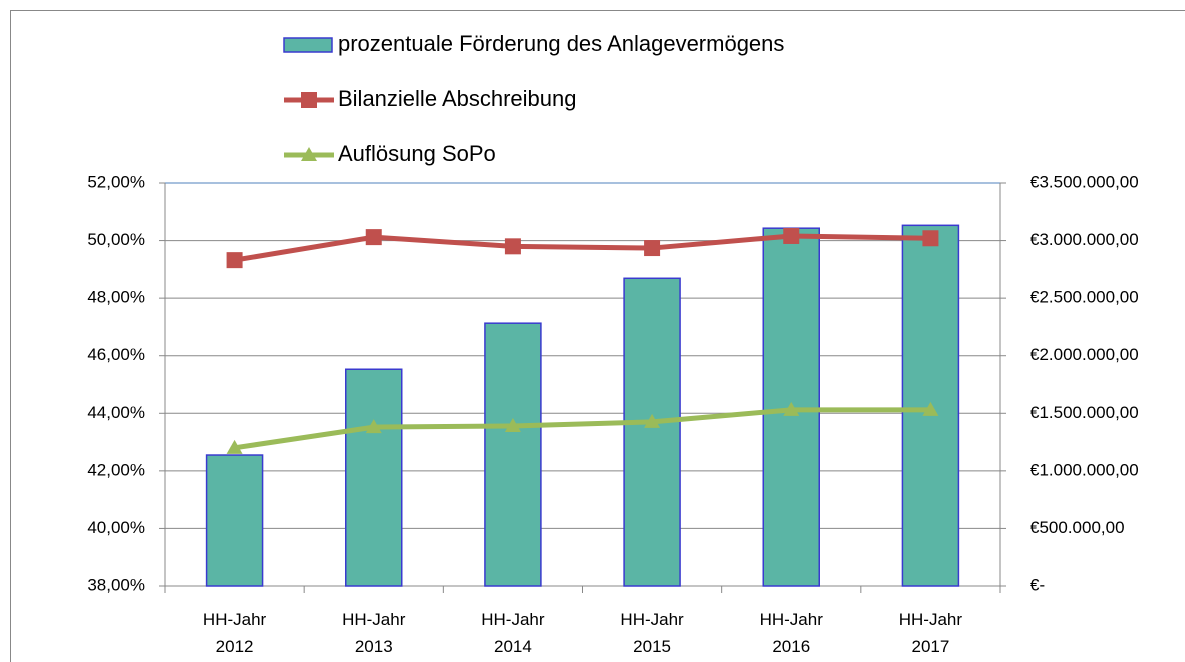  Describe the element at coordinates (1084, 412) in the screenshot. I see `y2-tick-label: €1.500.000,00` at that location.